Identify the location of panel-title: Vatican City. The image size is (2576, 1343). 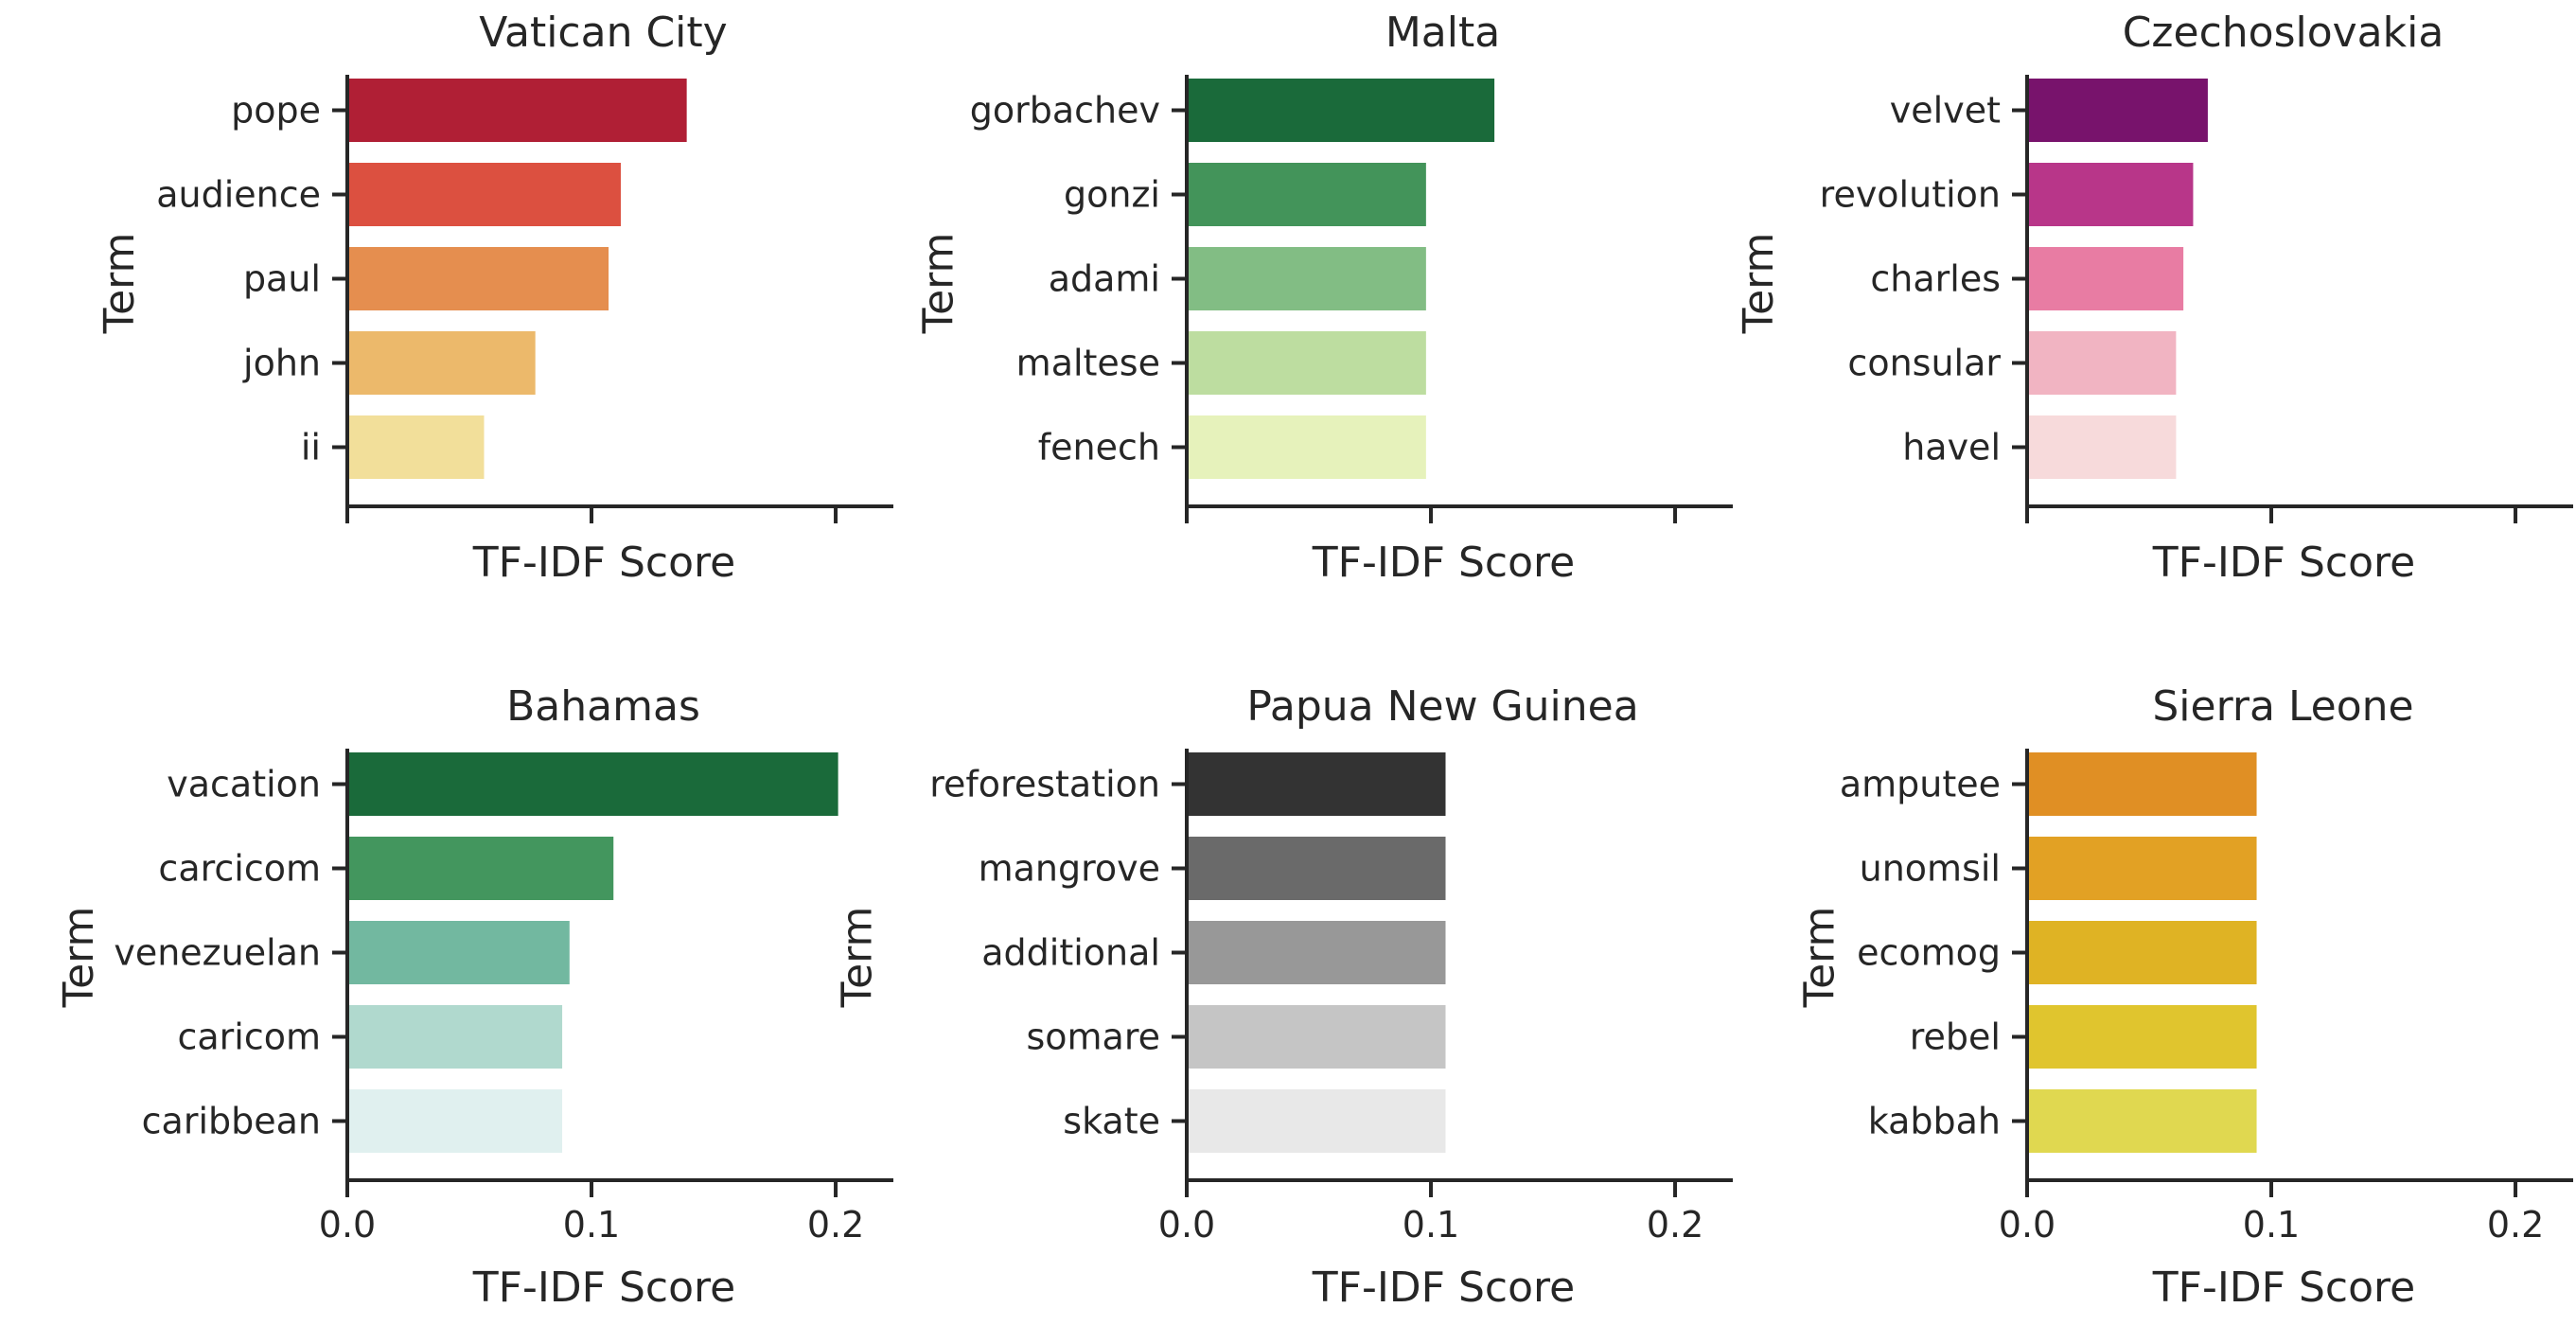
(603, 33).